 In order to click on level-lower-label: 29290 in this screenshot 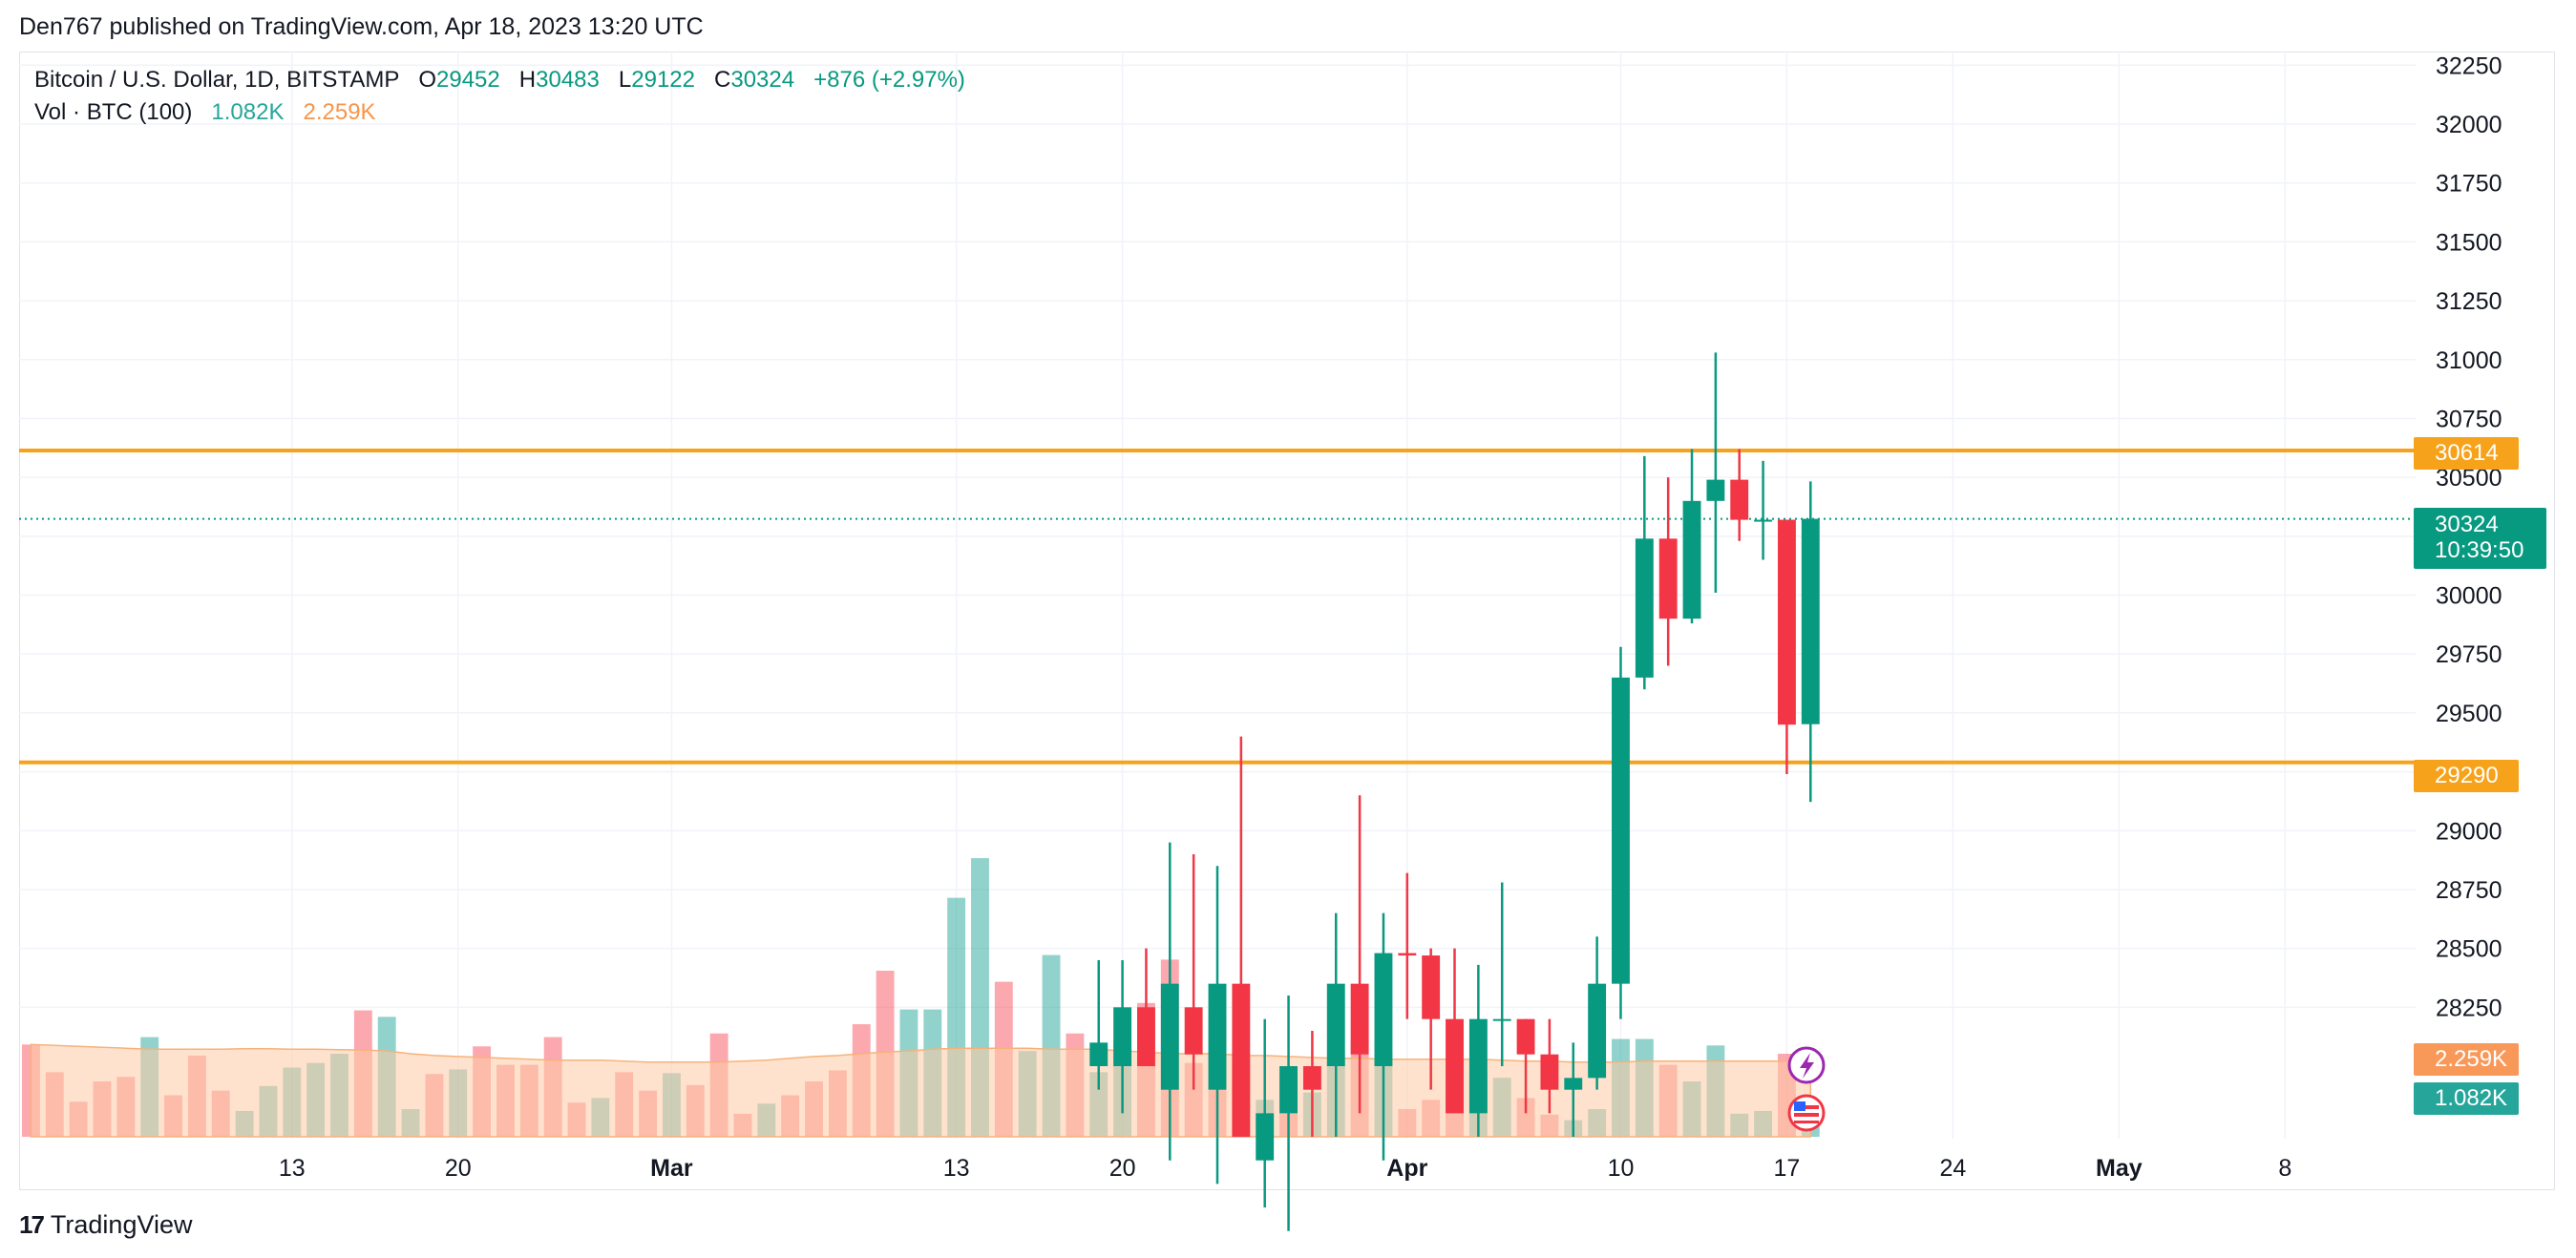, I will do `click(2466, 776)`.